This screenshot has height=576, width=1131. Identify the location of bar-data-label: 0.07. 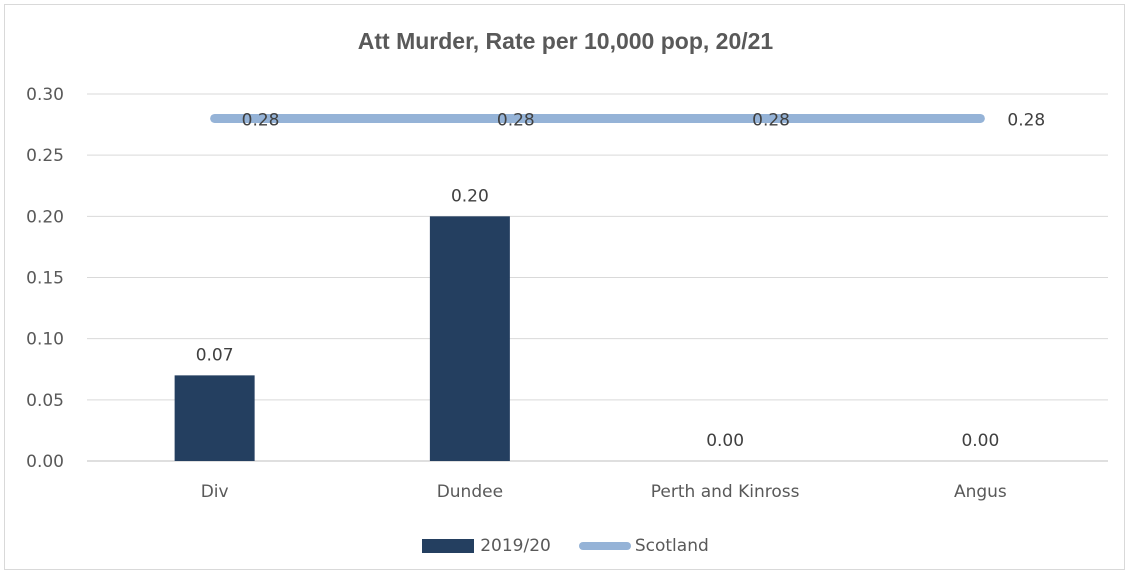
(215, 355).